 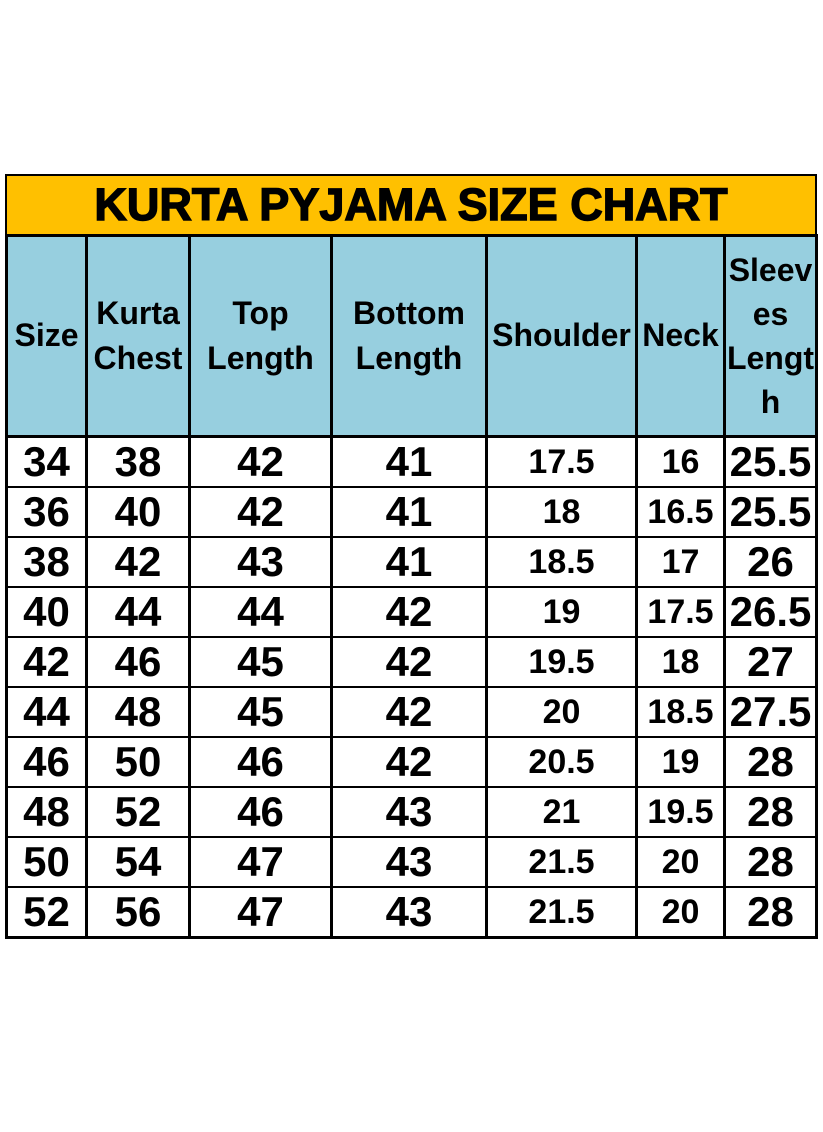 I want to click on page-title: KURTA PYJAMA SIZE CHART, so click(x=411, y=204).